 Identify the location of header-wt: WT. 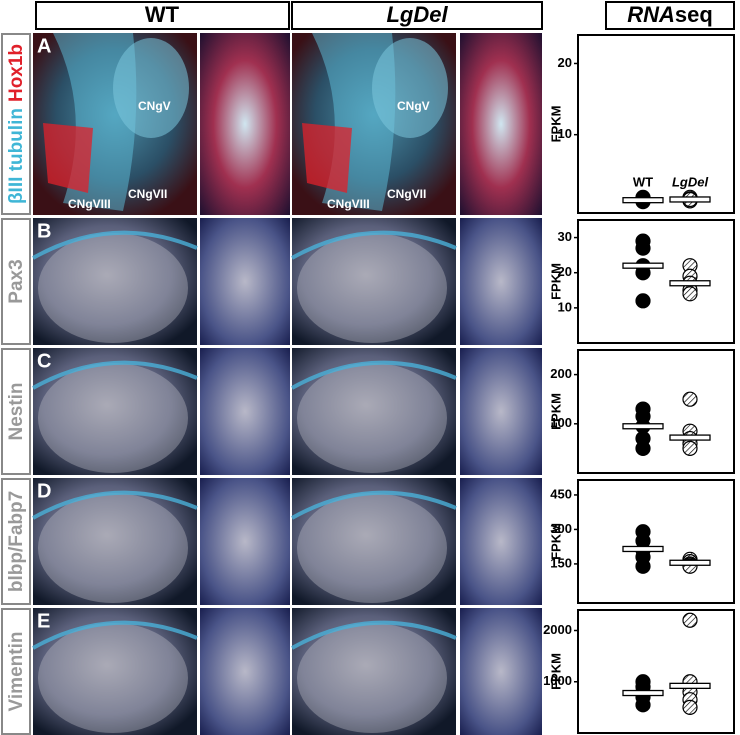
(162, 14).